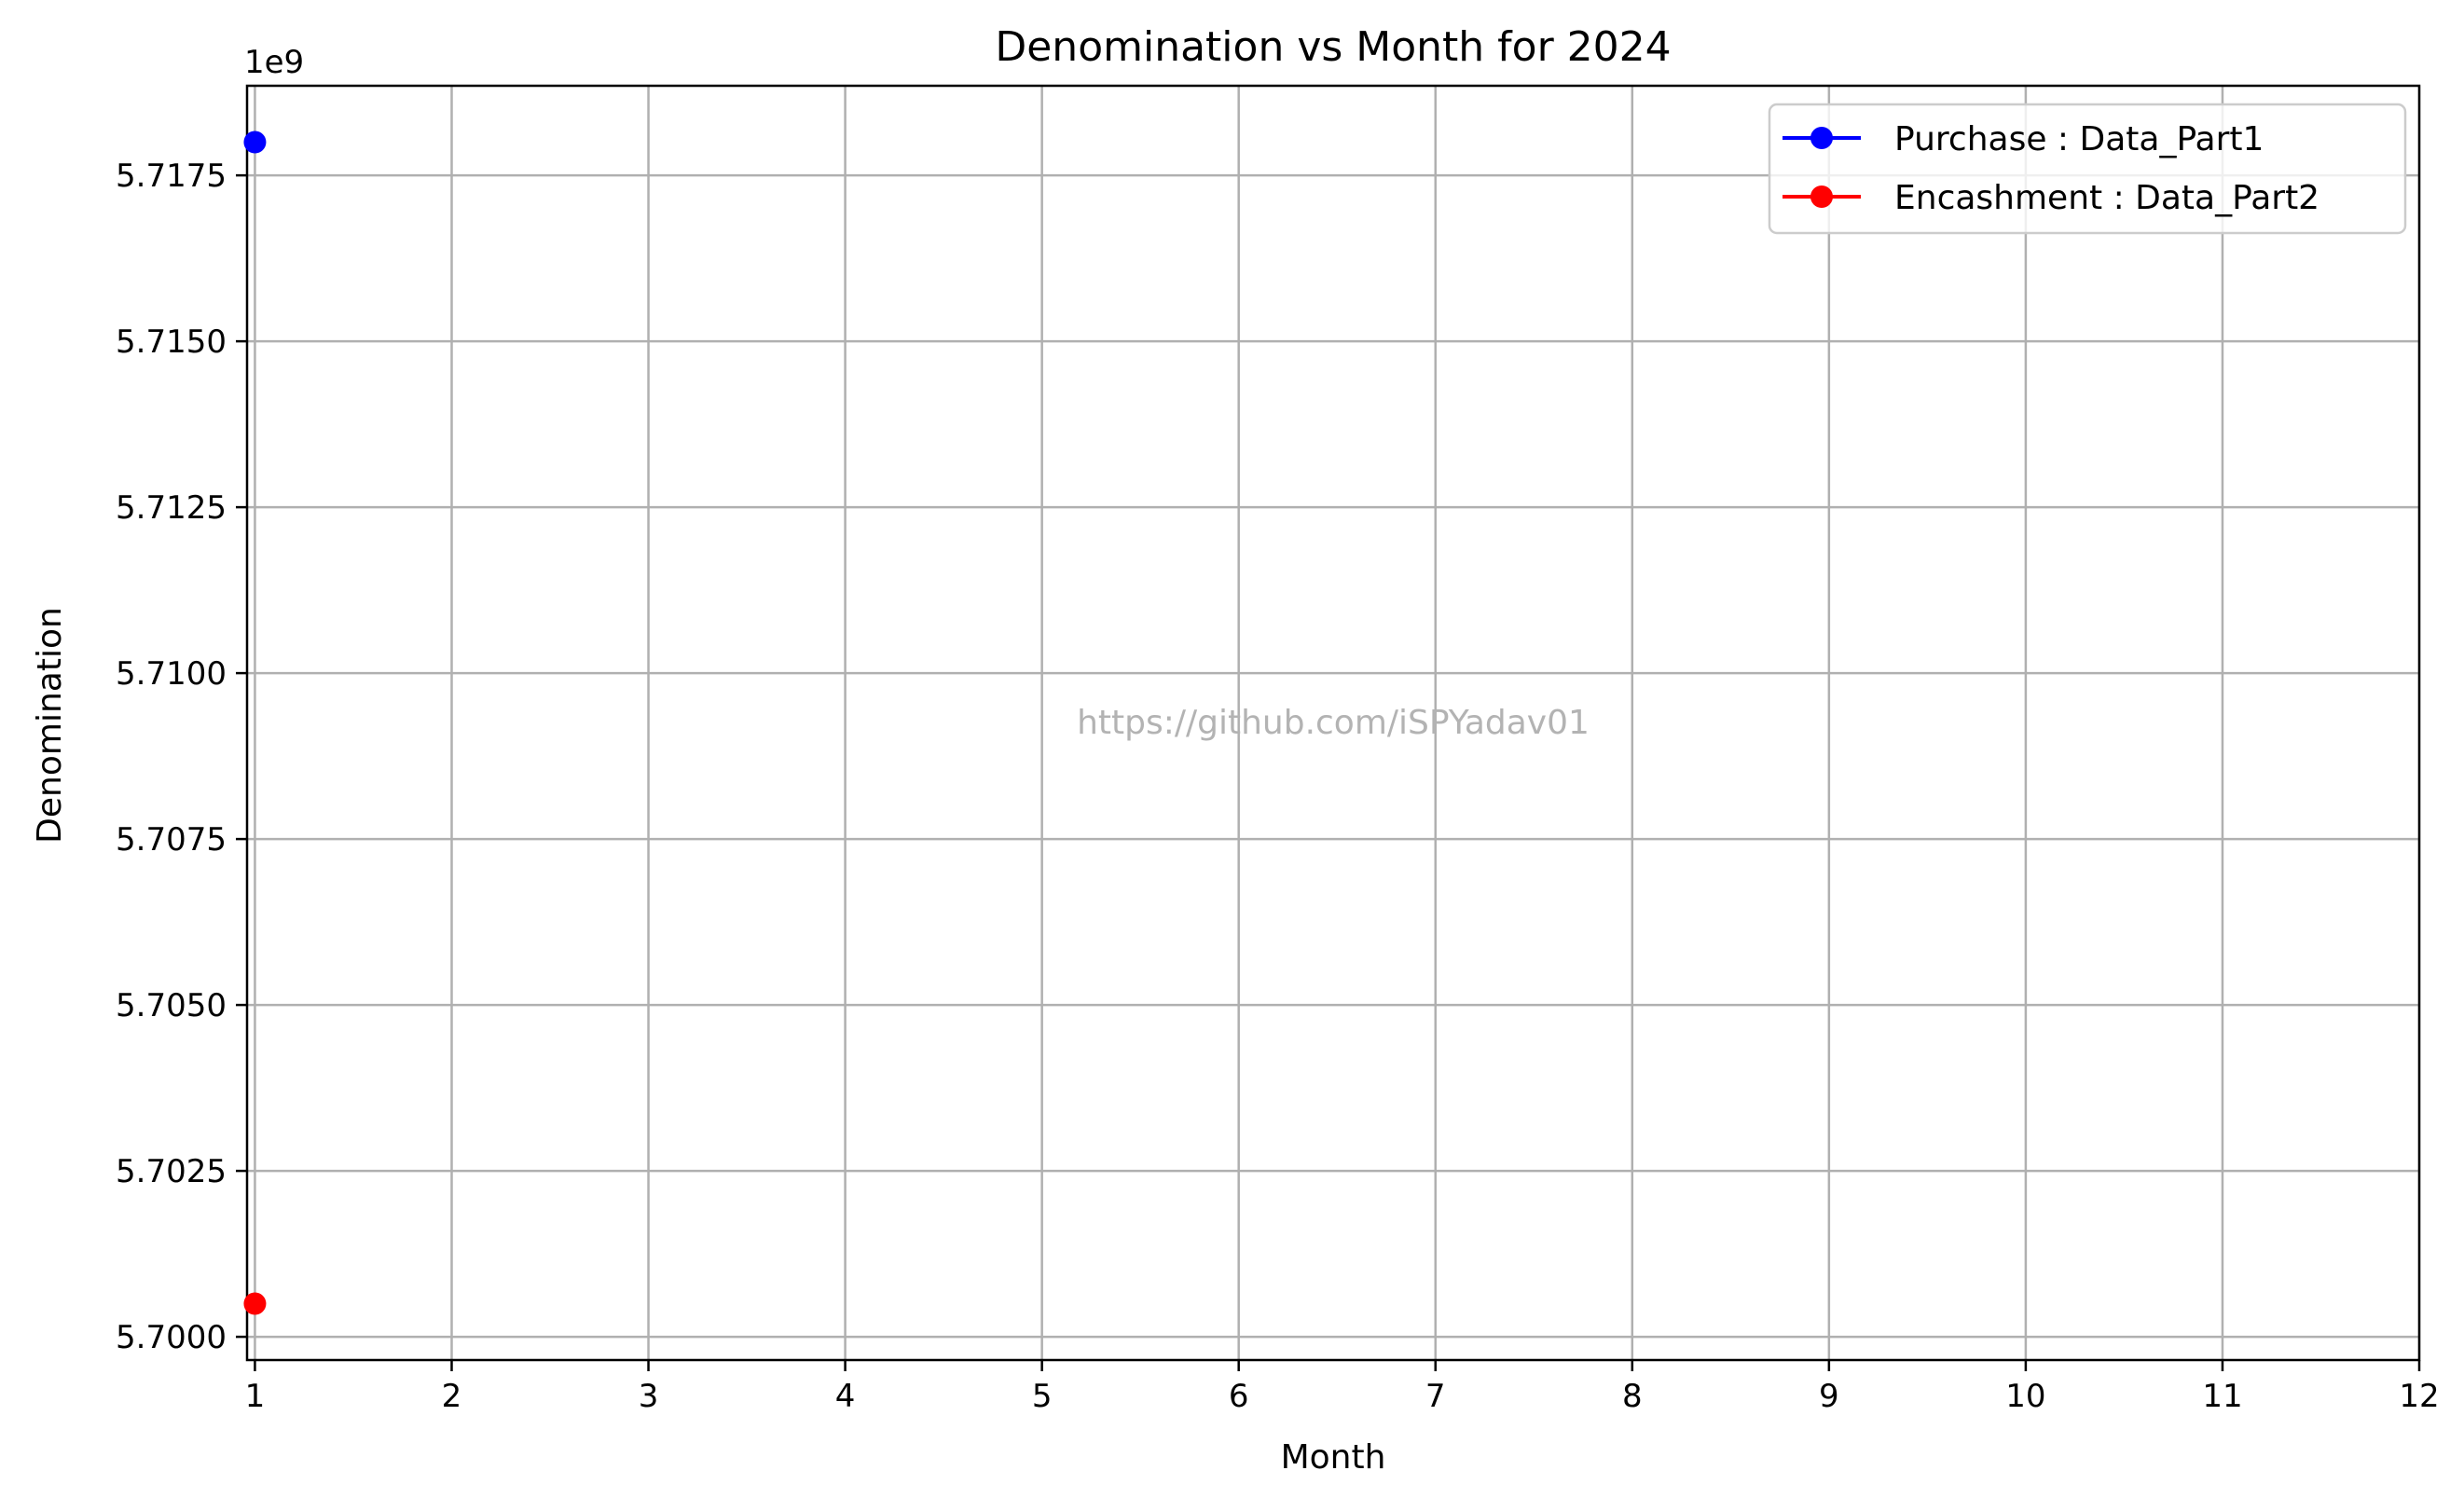 Image resolution: width=2464 pixels, height=1498 pixels. I want to click on watermark-text: https://github.com/iSPYadav01, so click(1333, 723).